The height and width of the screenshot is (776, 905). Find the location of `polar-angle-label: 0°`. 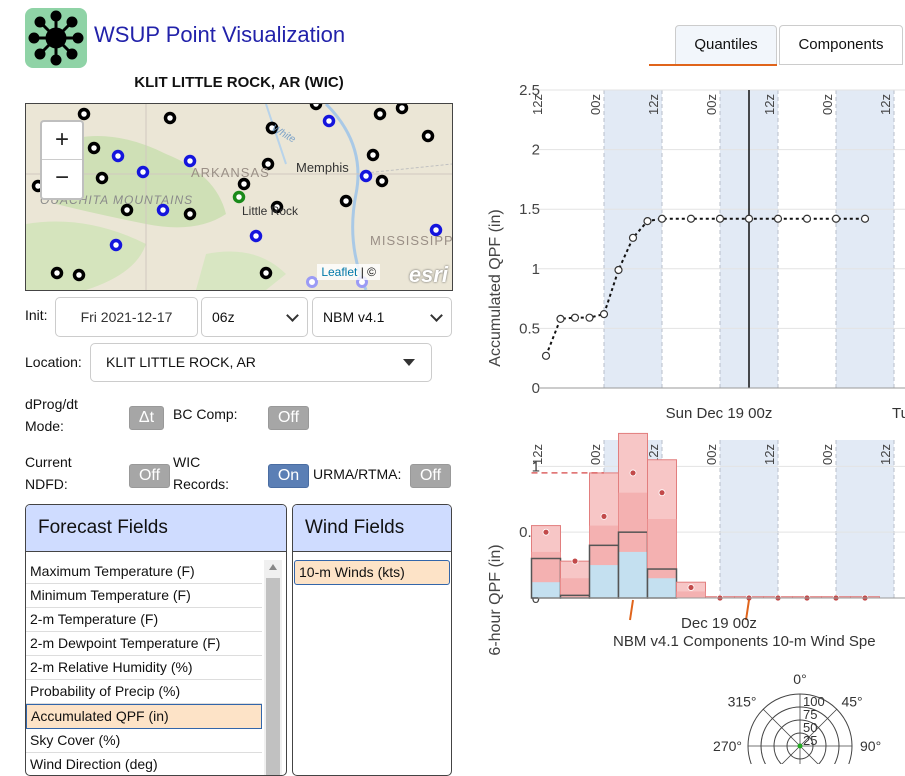

polar-angle-label: 0° is located at coordinates (799, 679).